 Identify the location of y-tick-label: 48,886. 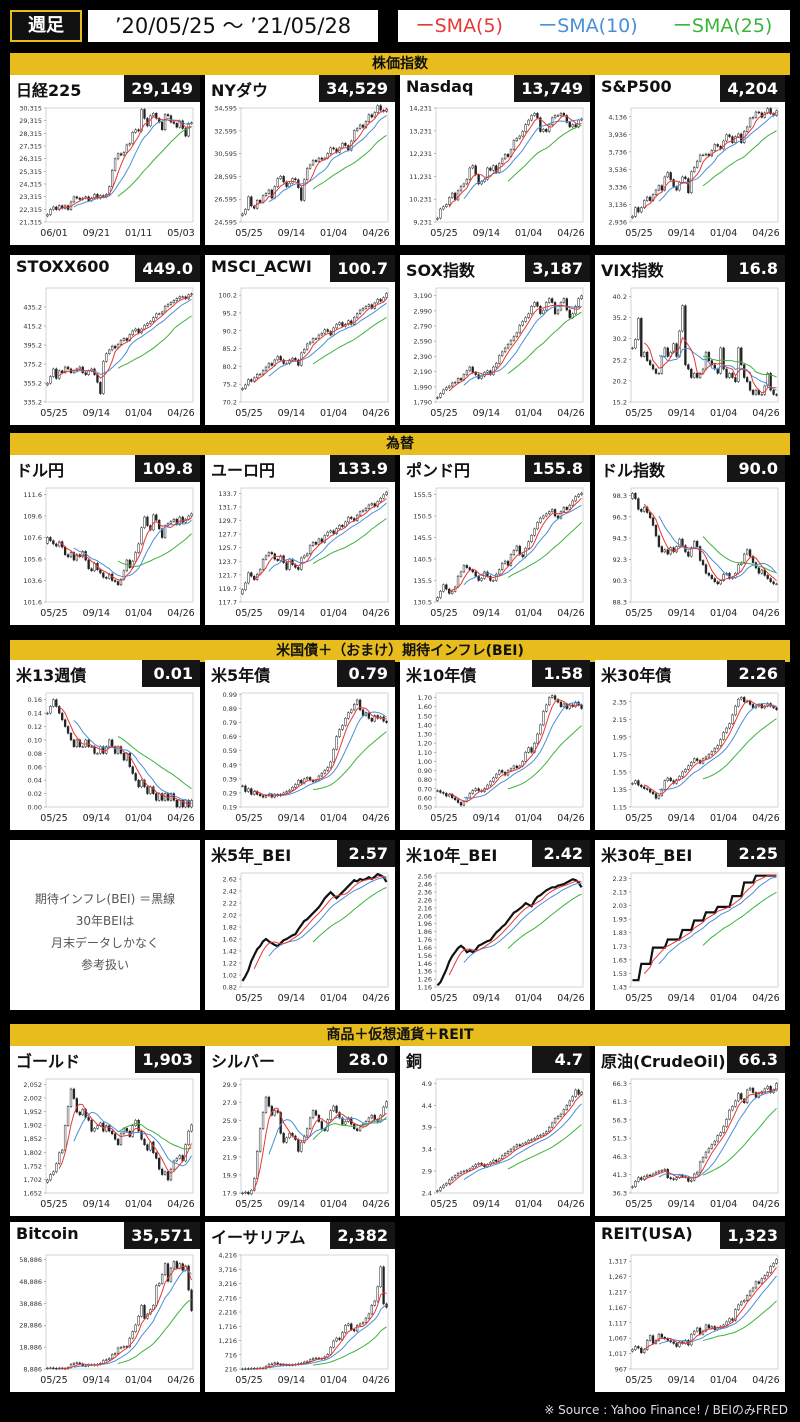
(30, 1282).